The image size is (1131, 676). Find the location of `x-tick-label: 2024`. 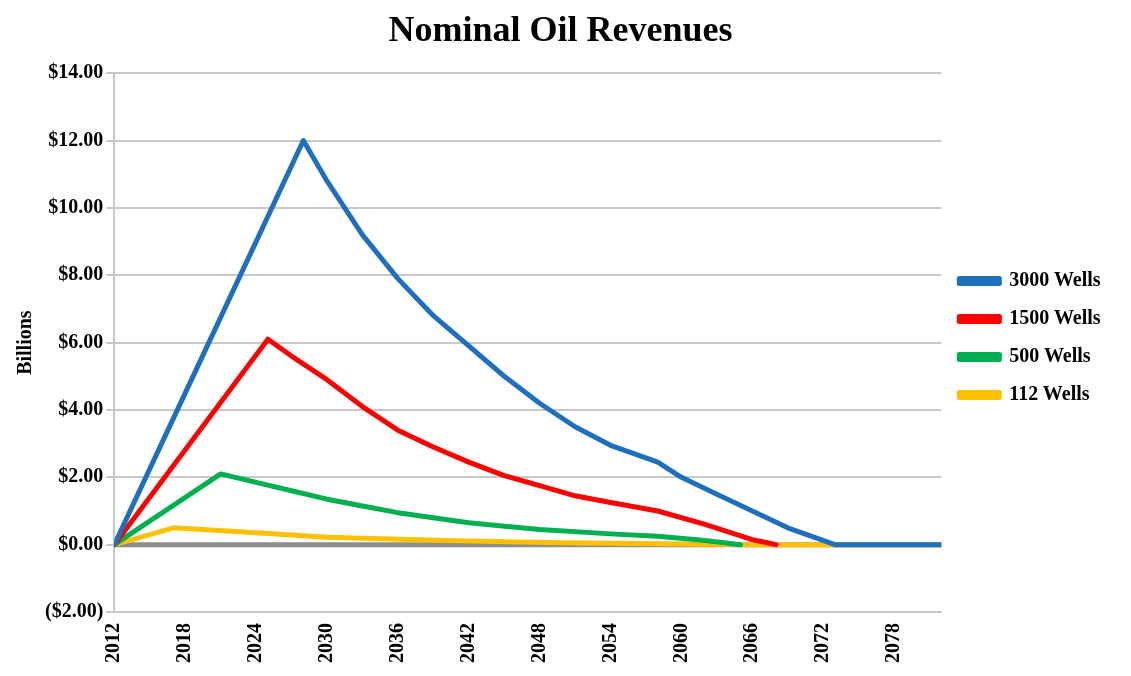

x-tick-label: 2024 is located at coordinates (254, 643).